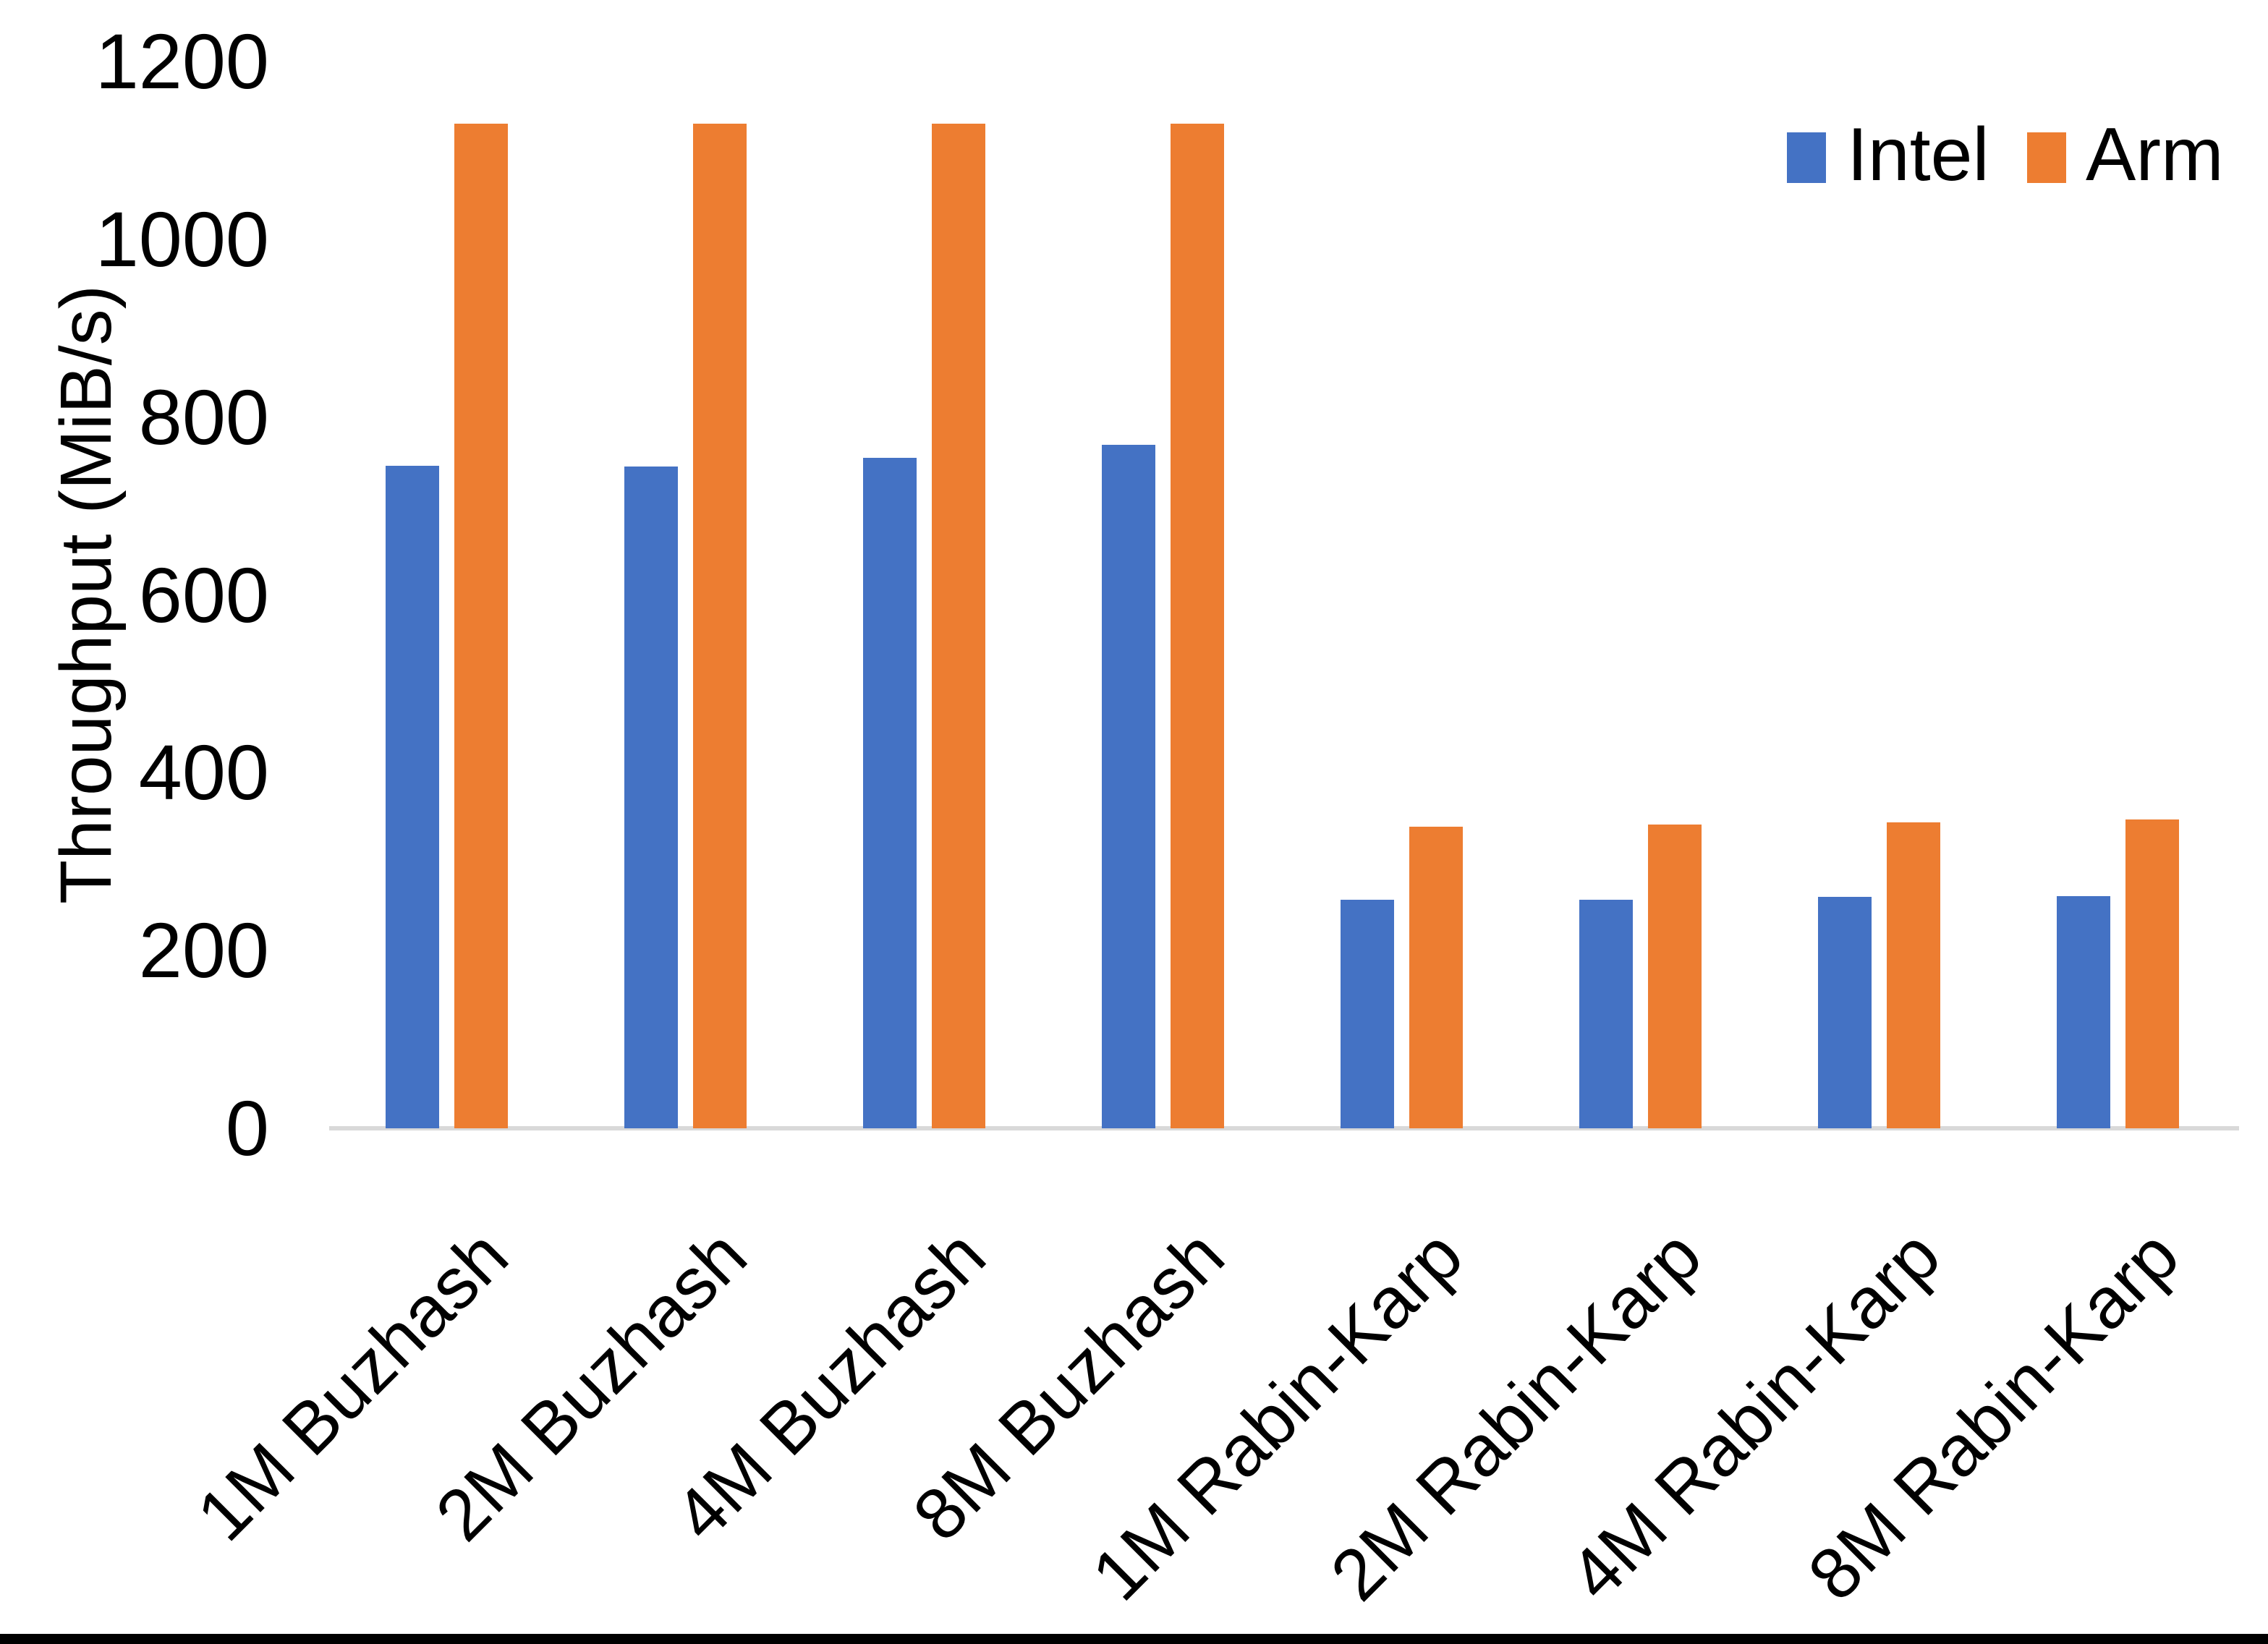  Describe the element at coordinates (1134, 1639) in the screenshot. I see `bottom-border` at that location.